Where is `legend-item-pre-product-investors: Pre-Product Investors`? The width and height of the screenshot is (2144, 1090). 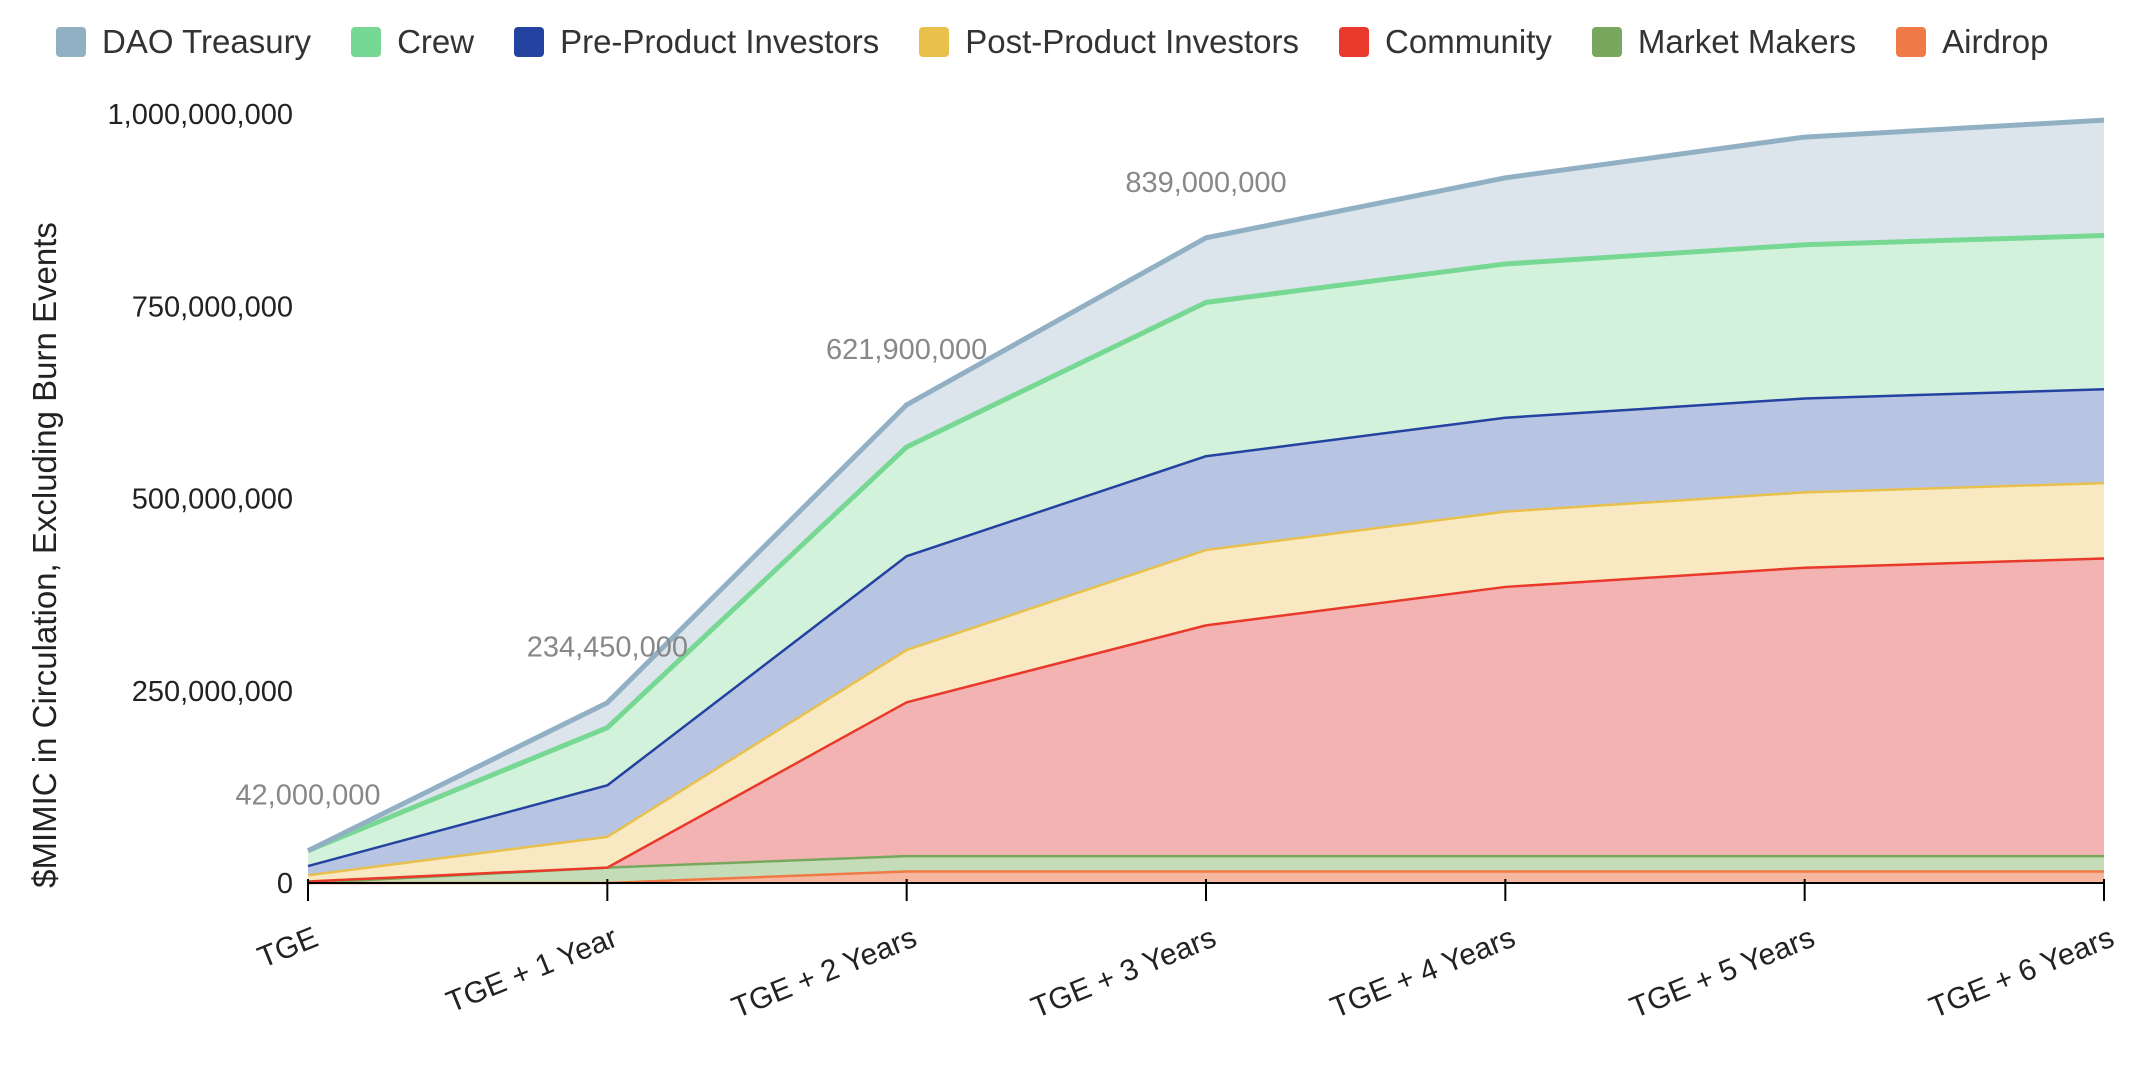
legend-item-pre-product-investors: Pre-Product Investors is located at coordinates (696, 42).